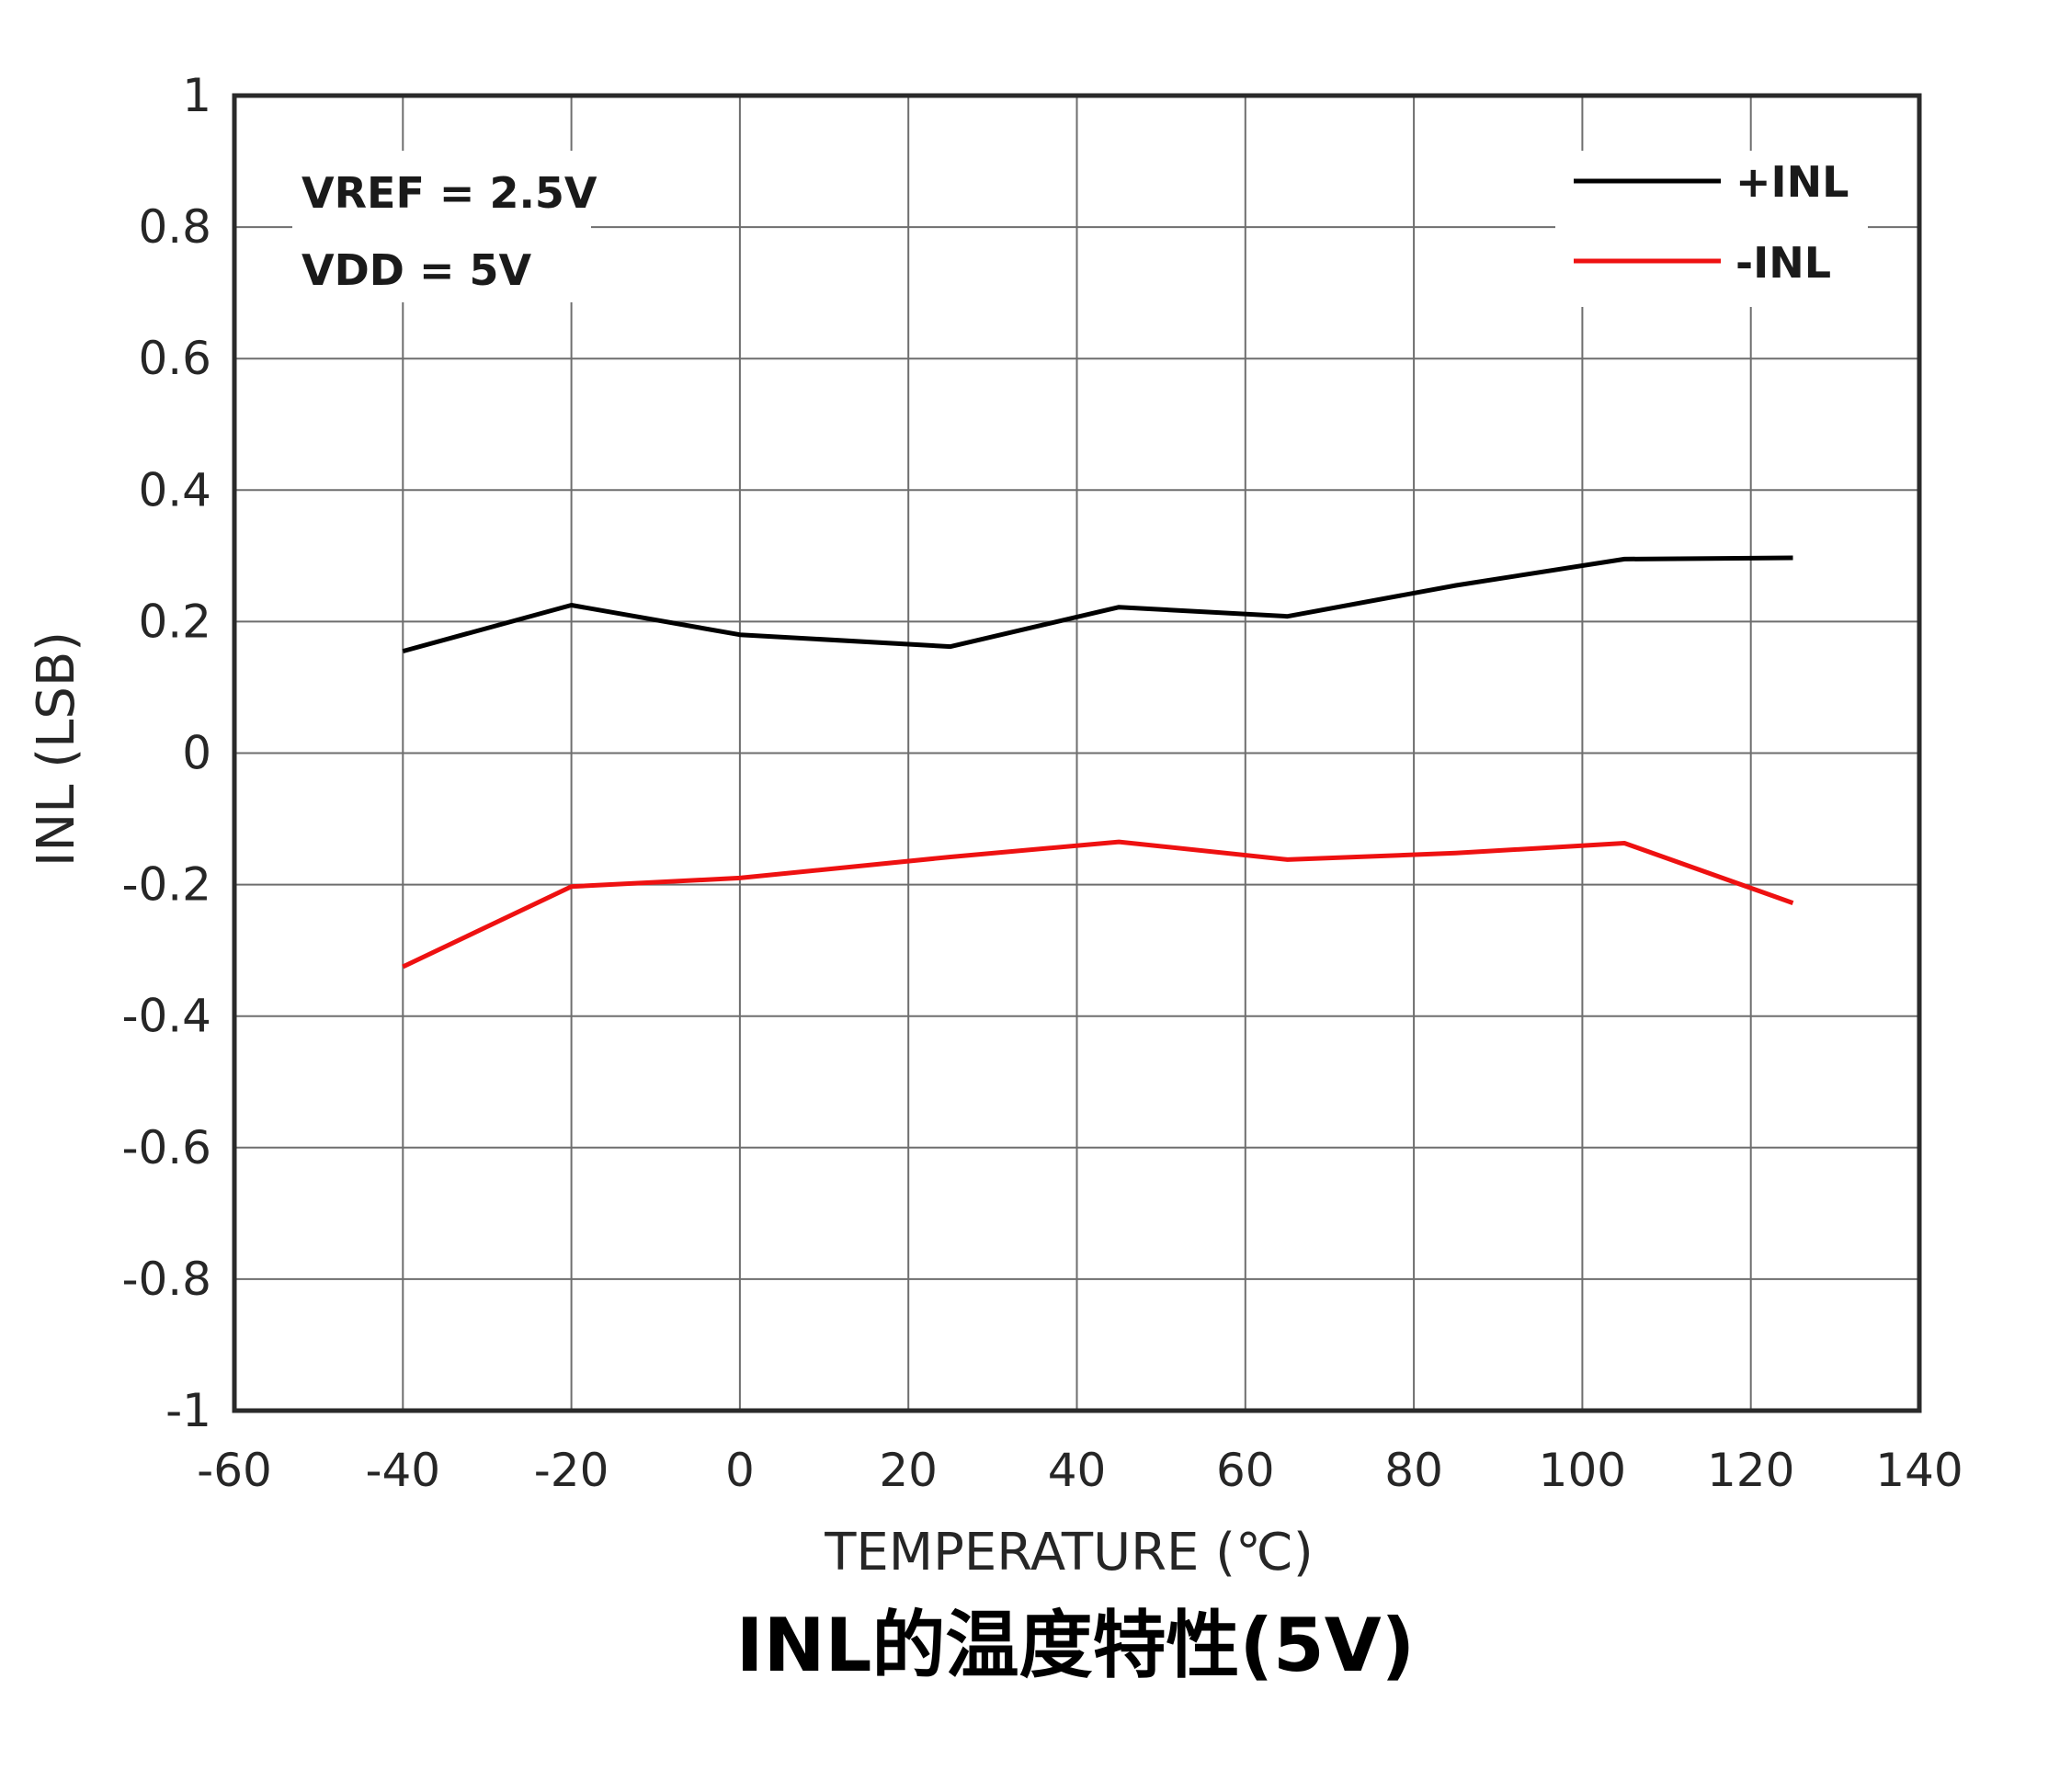 The height and width of the screenshot is (1792, 2071). What do you see at coordinates (740, 1470) in the screenshot?
I see `x-tick-label: 0` at bounding box center [740, 1470].